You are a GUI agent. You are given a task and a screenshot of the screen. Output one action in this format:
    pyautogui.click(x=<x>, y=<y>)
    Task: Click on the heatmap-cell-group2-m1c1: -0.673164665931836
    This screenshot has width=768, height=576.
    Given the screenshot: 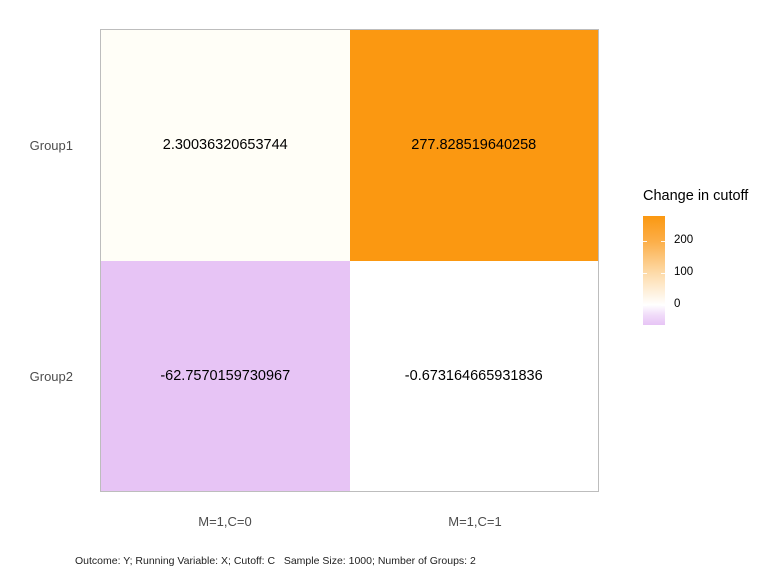 What is the action you would take?
    pyautogui.click(x=473, y=375)
    